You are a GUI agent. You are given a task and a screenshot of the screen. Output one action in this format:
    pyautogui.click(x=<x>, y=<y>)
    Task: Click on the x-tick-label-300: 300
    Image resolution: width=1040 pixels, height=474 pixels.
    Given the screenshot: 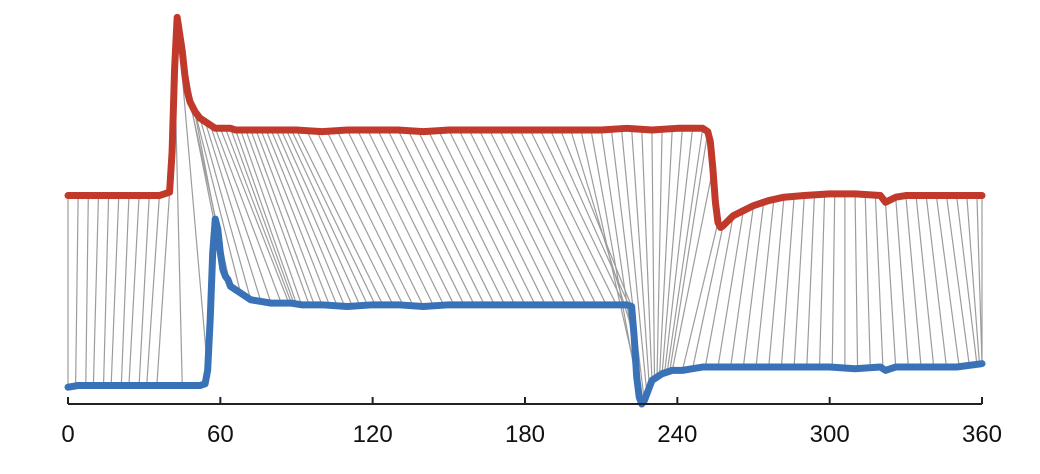 What is the action you would take?
    pyautogui.click(x=830, y=434)
    